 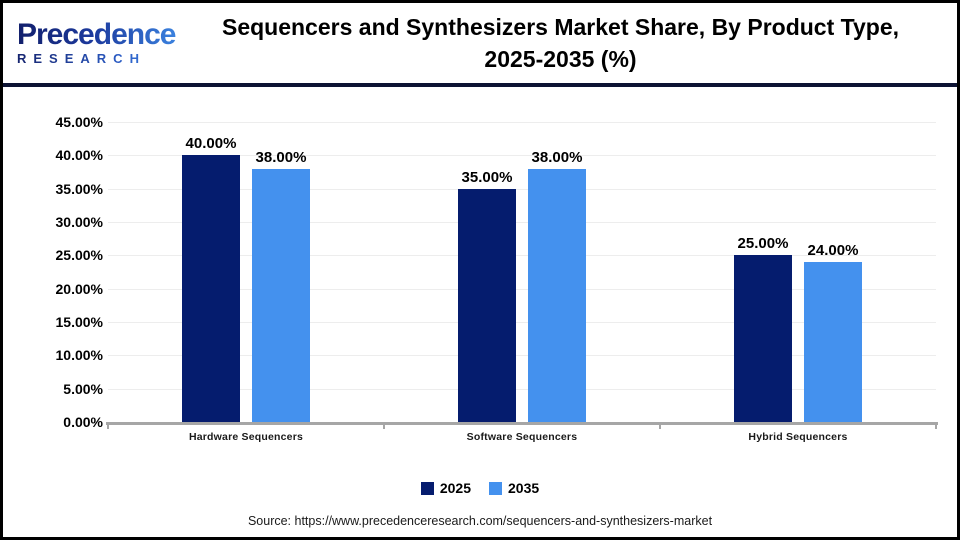 I want to click on y-tick-label: 40.00%, so click(x=79, y=155).